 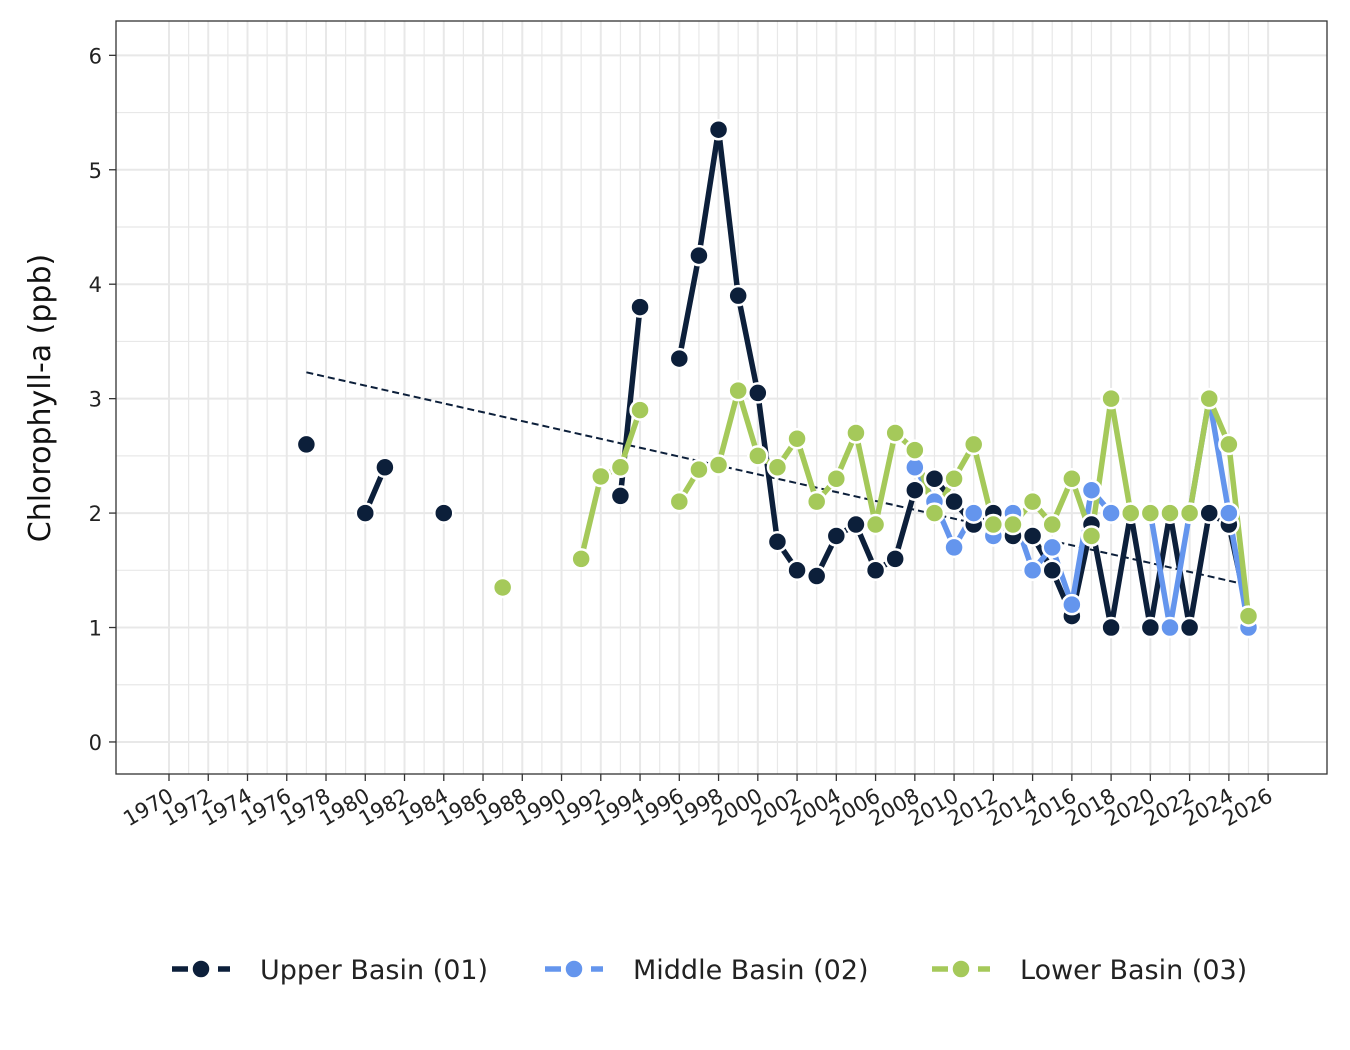 I want to click on y-tick-label: 1, so click(x=95, y=629).